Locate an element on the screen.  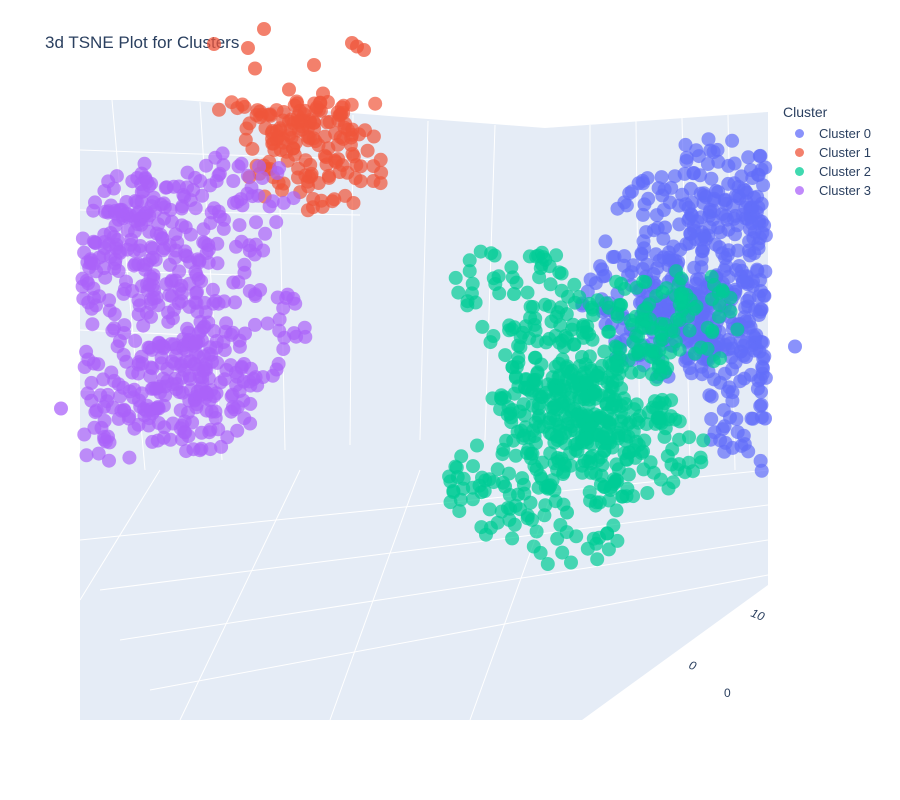
legend-item: Cluster 1 is located at coordinates (827, 152).